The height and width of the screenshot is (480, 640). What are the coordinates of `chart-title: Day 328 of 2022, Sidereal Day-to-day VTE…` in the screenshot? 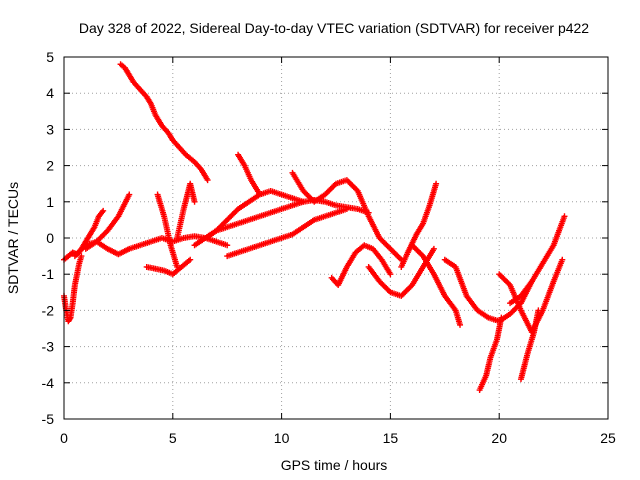 It's located at (334, 28).